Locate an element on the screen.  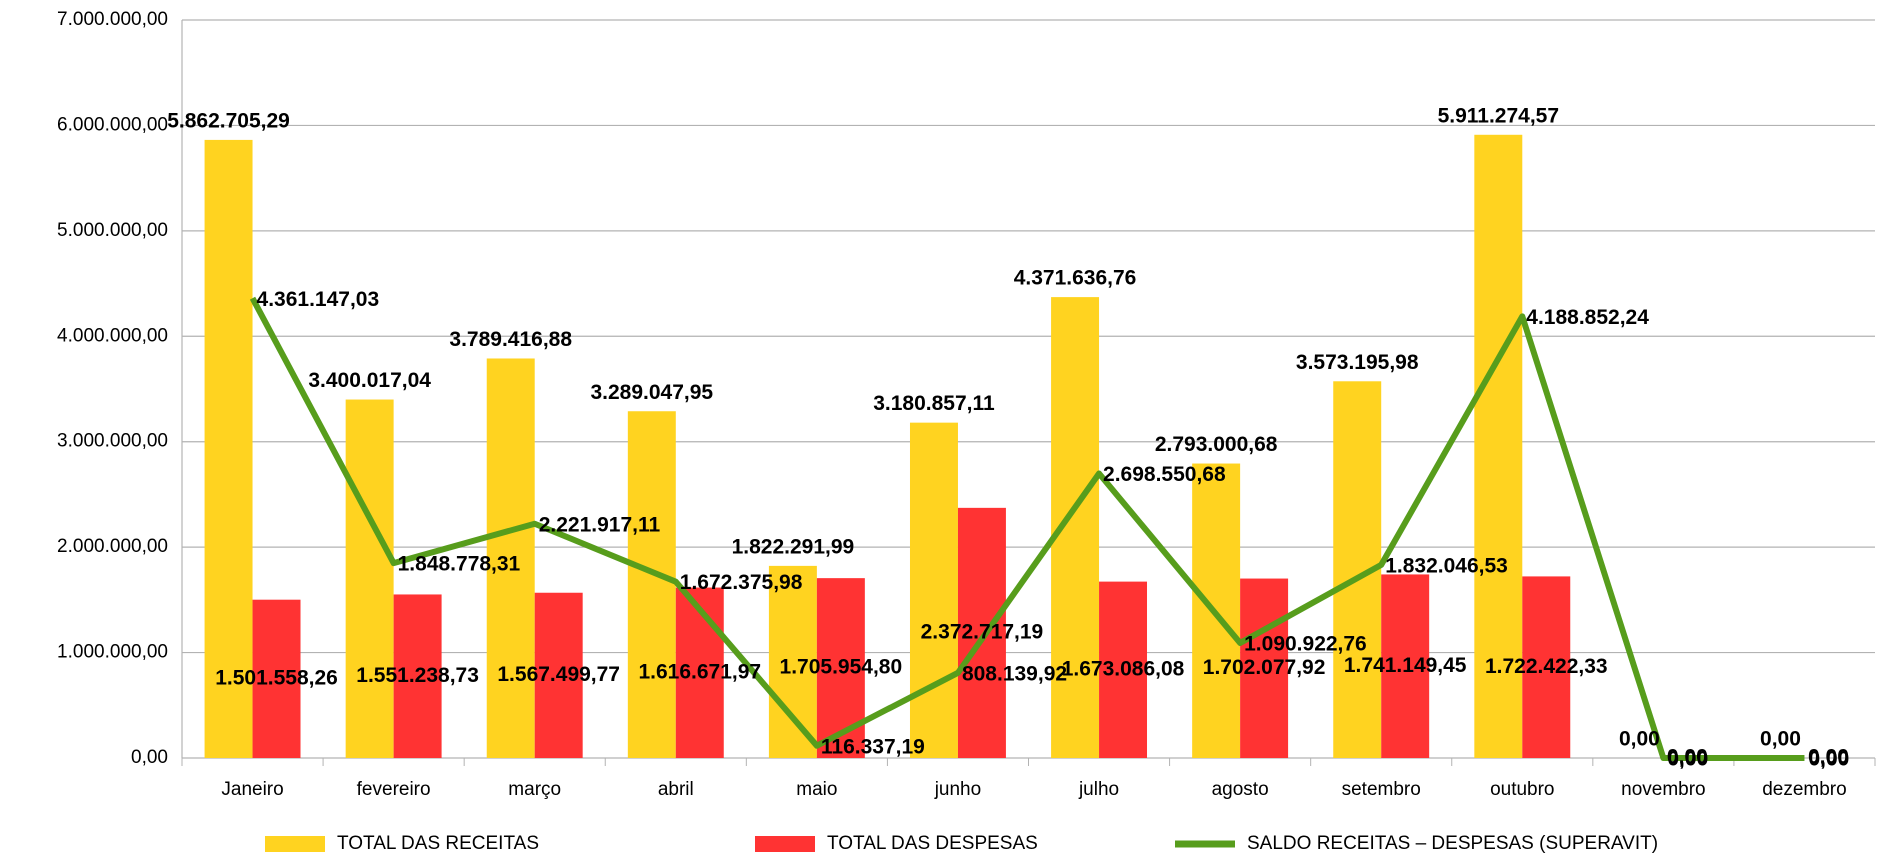
value-label: 4.371.636,76 is located at coordinates (1075, 278).